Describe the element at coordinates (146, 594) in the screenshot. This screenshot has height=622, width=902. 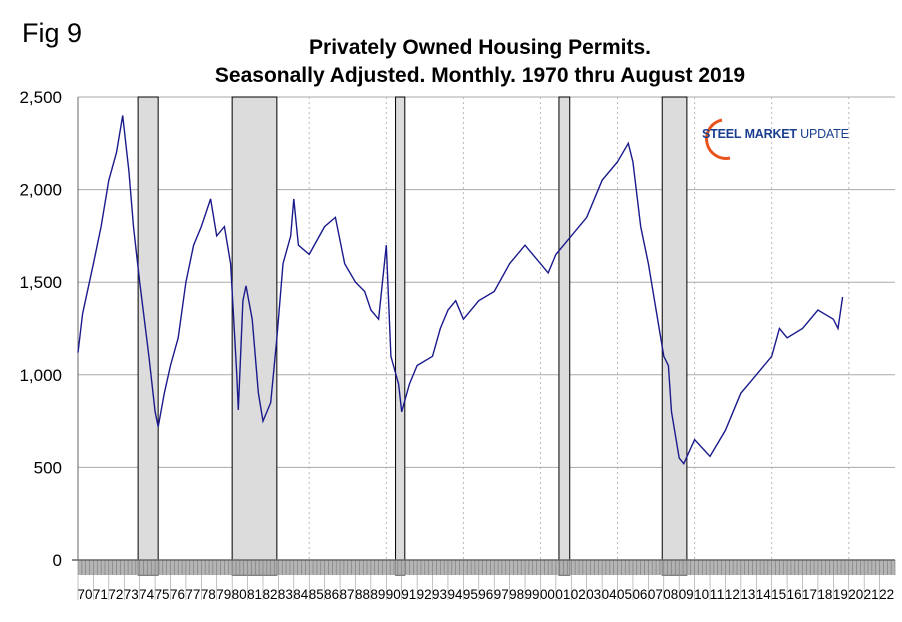
I see `x-tick-label: 74` at that location.